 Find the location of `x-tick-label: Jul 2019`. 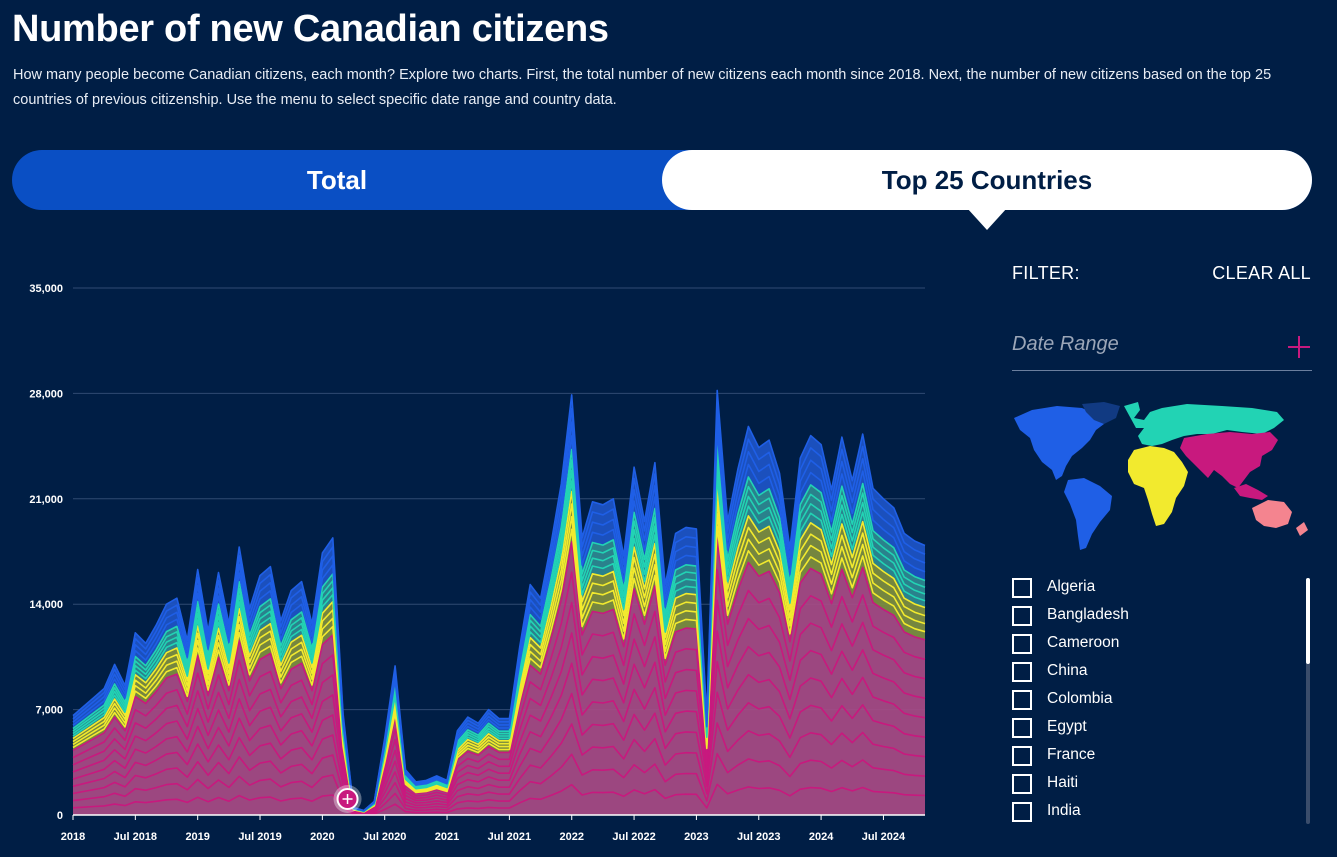

x-tick-label: Jul 2019 is located at coordinates (259, 837).